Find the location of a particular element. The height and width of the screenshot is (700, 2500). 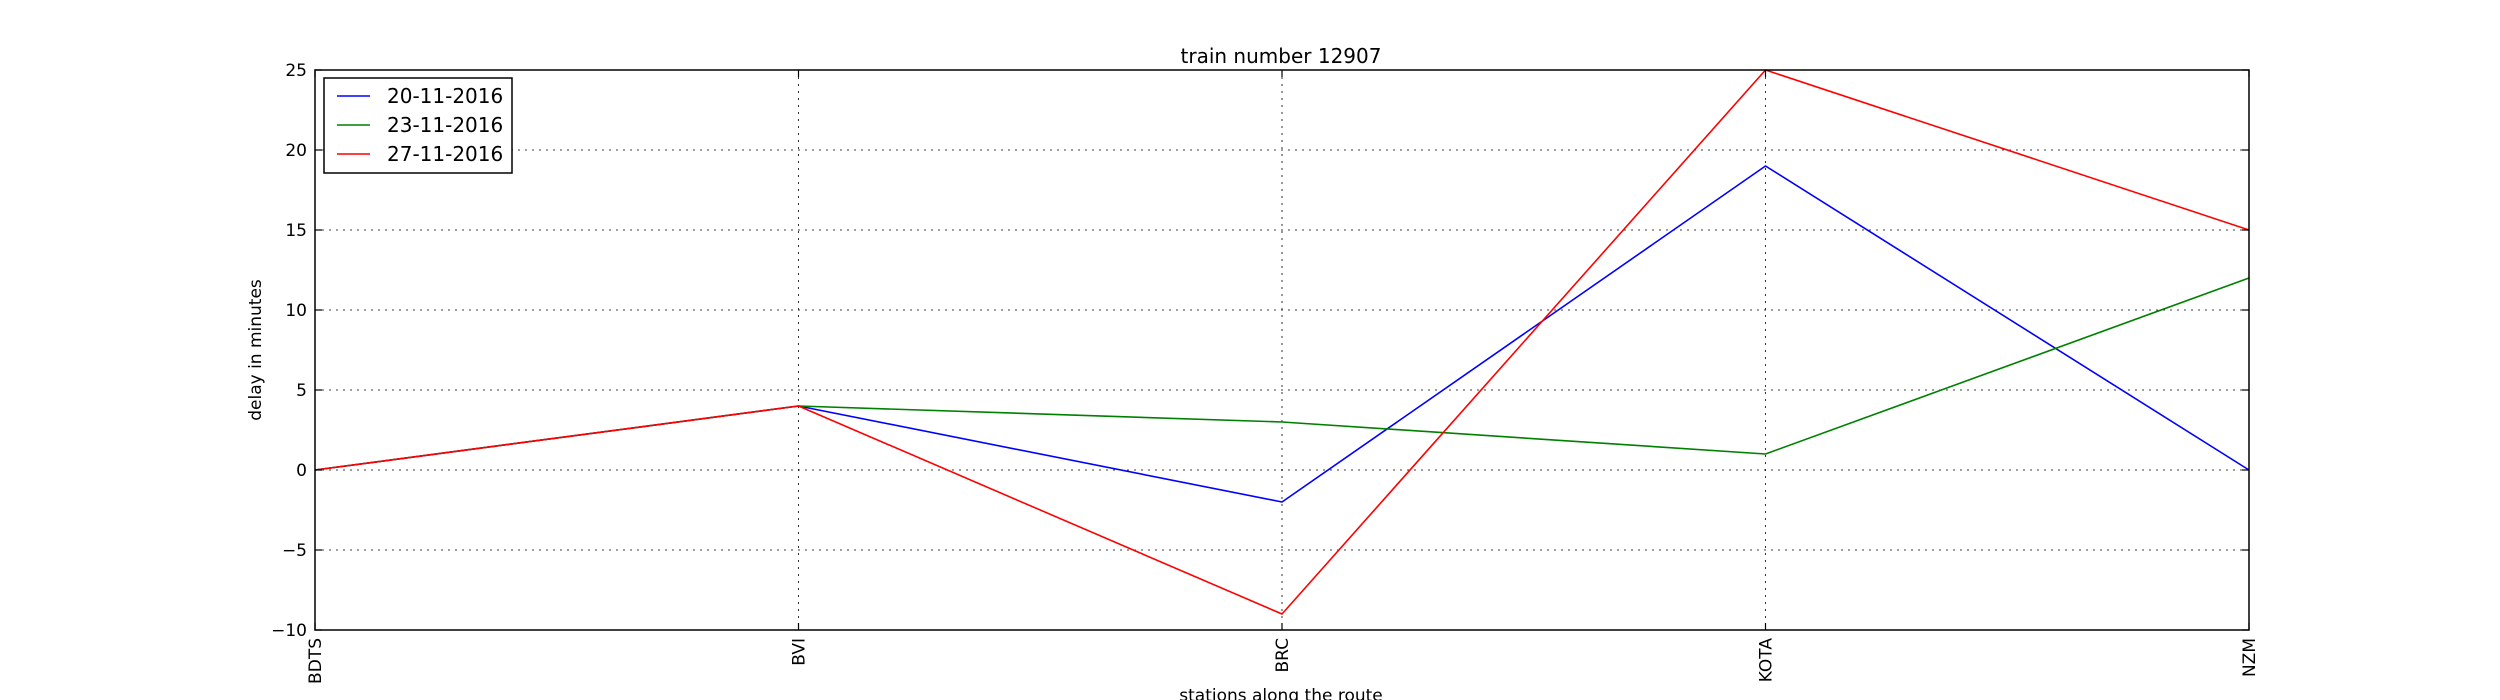

y-axis-label: delay in minutes is located at coordinates (256, 350).